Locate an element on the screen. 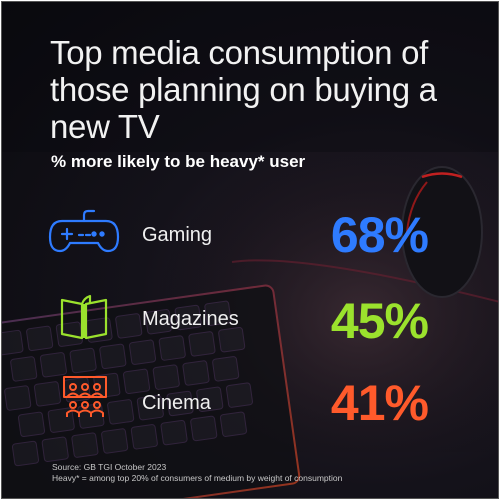 The width and height of the screenshot is (500, 501). book-icon is located at coordinates (84, 318).